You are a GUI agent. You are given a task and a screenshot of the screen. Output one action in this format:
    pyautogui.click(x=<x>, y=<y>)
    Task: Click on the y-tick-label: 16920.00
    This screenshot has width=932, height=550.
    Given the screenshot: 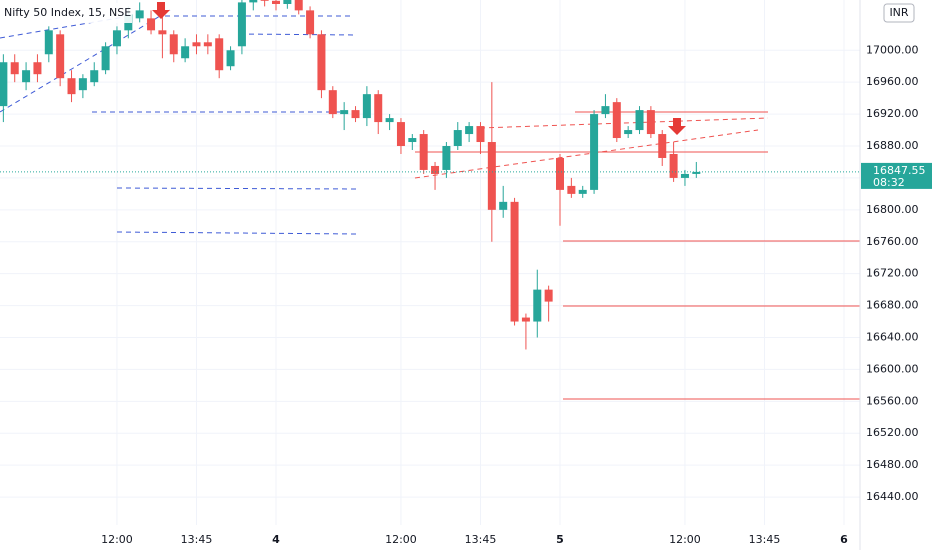 What is the action you would take?
    pyautogui.click(x=892, y=113)
    